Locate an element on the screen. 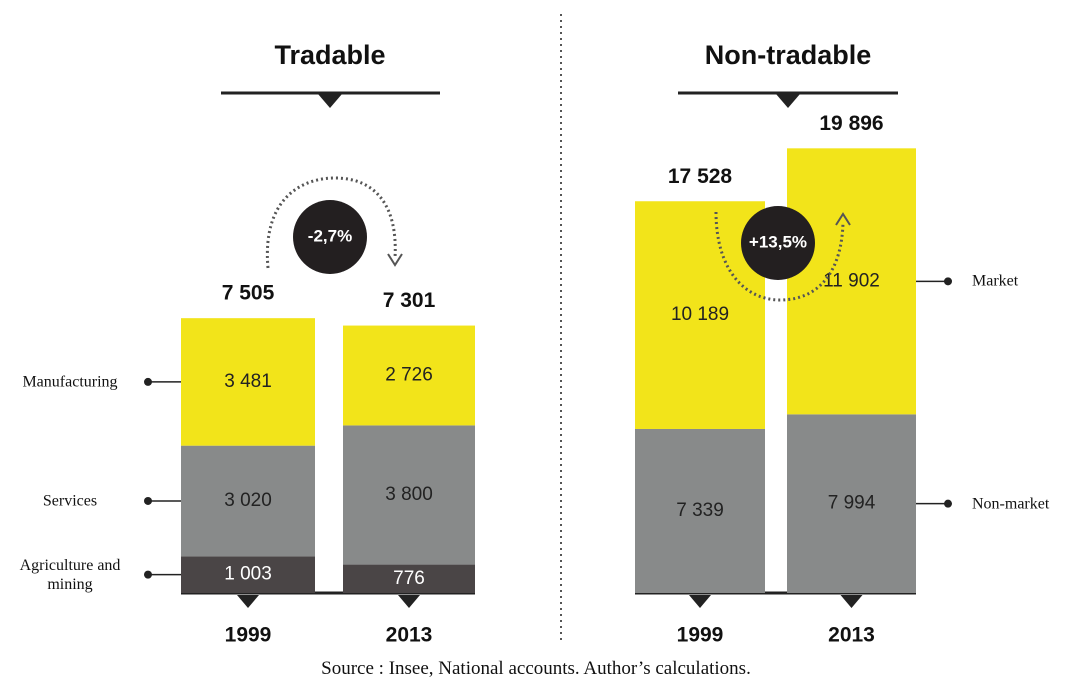  value-label: 7 339 is located at coordinates (700, 510).